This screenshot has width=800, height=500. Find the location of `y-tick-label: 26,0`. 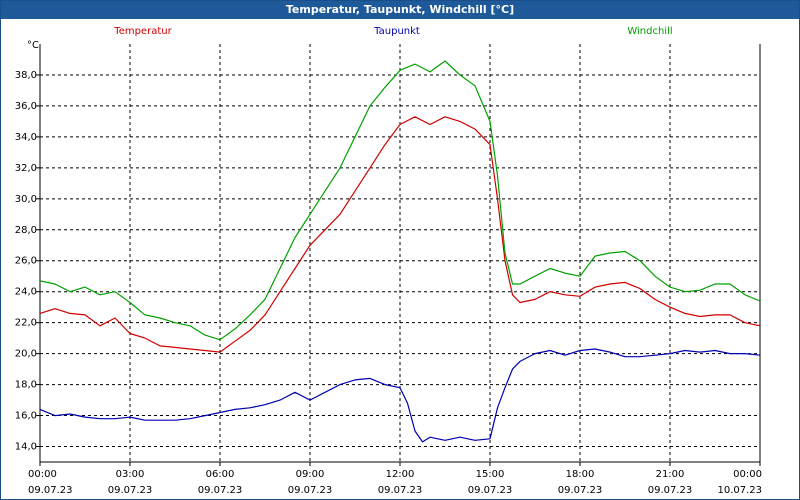

y-tick-label: 26,0 is located at coordinates (26, 261).